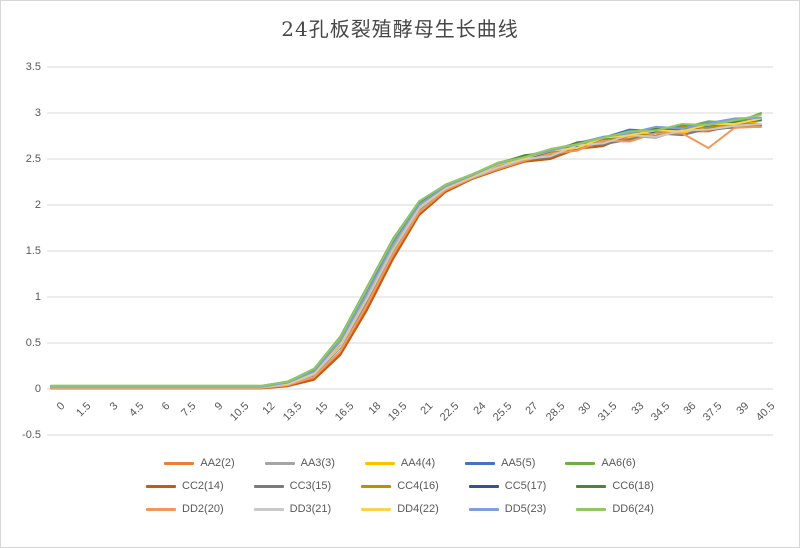 The height and width of the screenshot is (548, 800). Describe the element at coordinates (418, 463) in the screenshot. I see `legend-label: AA4(4)` at that location.